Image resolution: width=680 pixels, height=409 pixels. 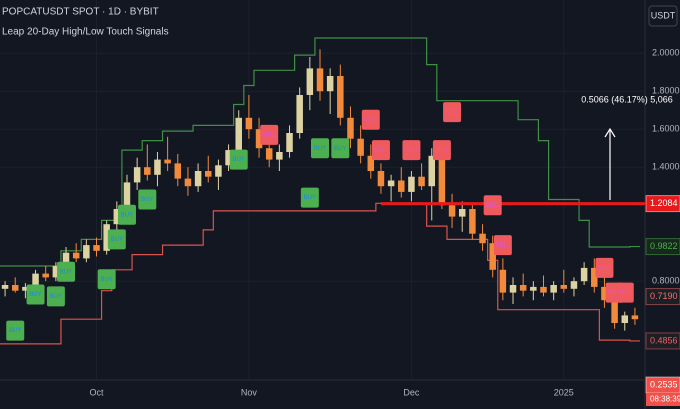 I want to click on countdown: 08:38:39, so click(x=665, y=399).